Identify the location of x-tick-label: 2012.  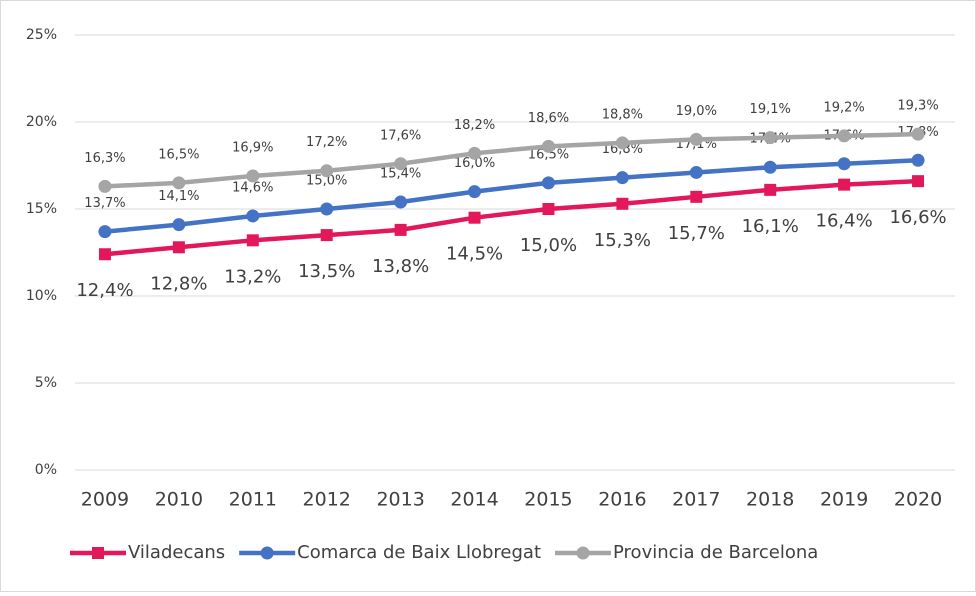
(327, 500).